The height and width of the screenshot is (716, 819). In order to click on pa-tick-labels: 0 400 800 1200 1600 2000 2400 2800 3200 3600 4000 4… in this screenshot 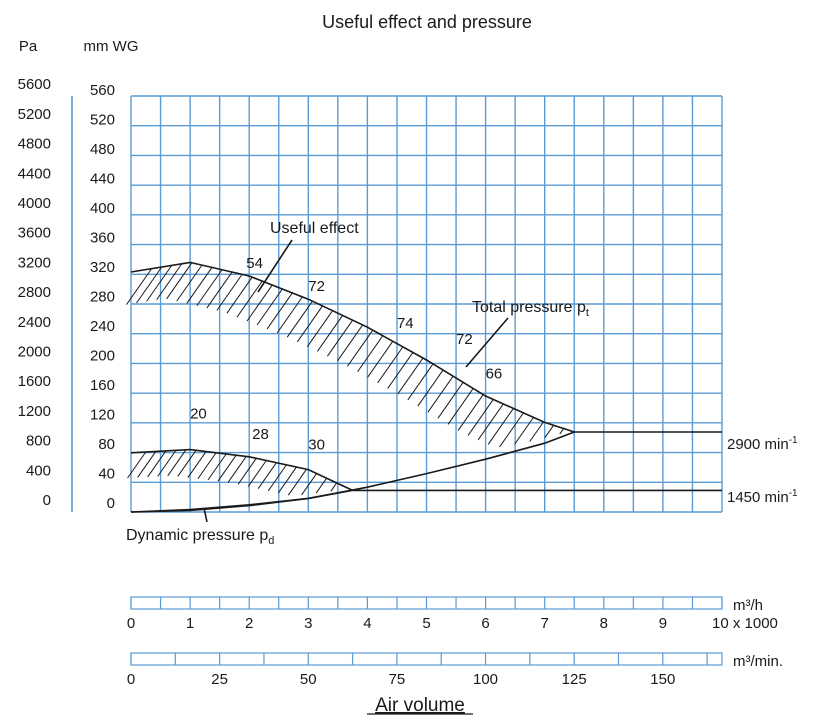, I will do `click(34, 292)`.